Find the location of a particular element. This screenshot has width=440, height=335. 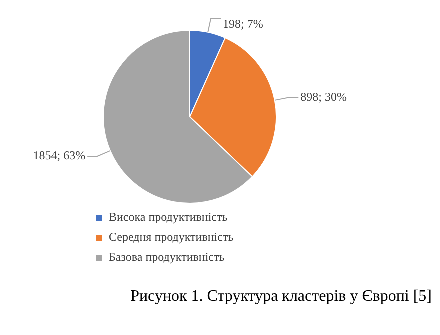

data-label: 1854; 63% is located at coordinates (59, 155).